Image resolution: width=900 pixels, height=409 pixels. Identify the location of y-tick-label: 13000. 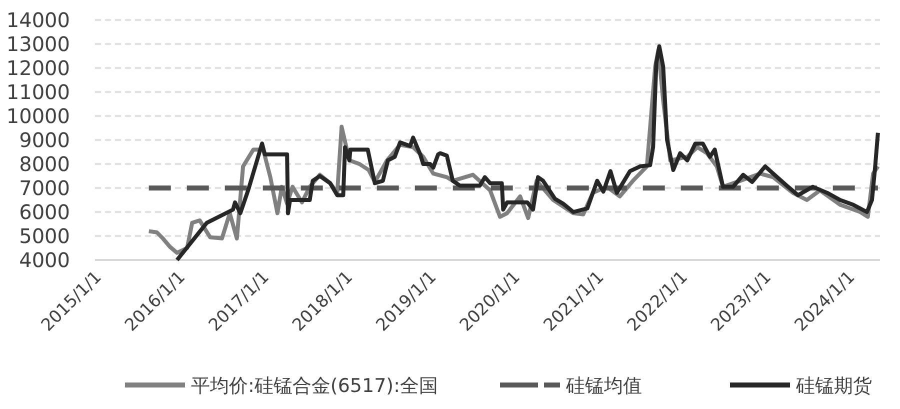
(38, 44).